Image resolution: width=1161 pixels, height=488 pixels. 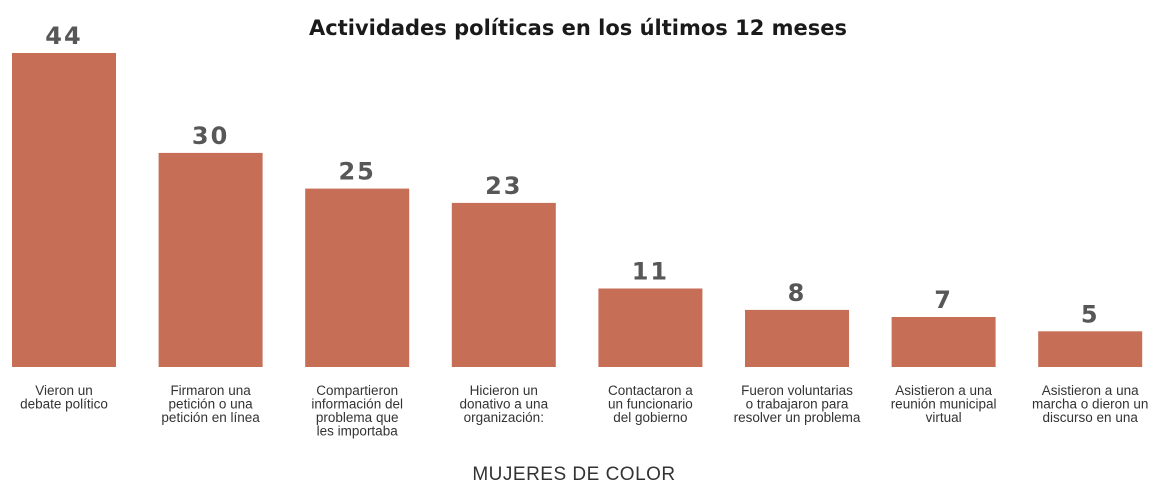 I want to click on category-label-line: petición o una, so click(x=211, y=404).